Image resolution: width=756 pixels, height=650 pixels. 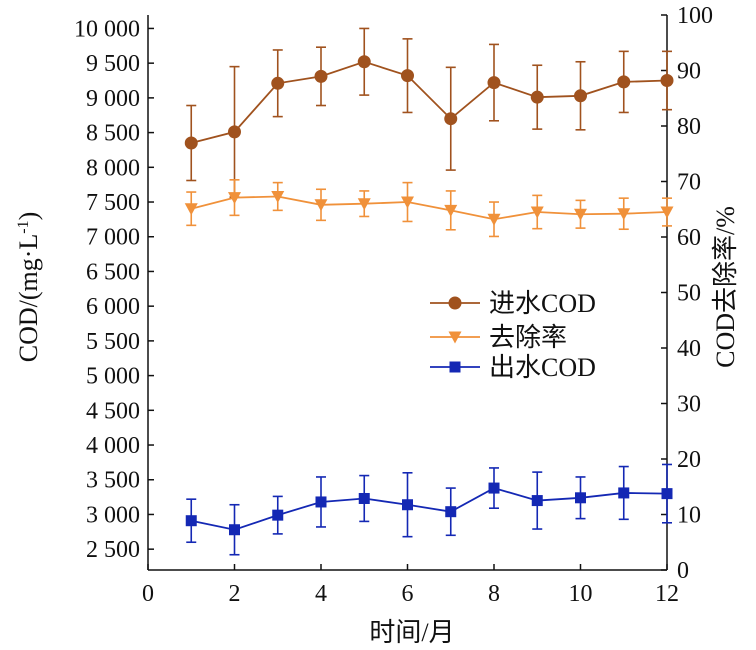 What do you see at coordinates (113, 481) in the screenshot?
I see `y-left-tick-label: 3 500` at bounding box center [113, 481].